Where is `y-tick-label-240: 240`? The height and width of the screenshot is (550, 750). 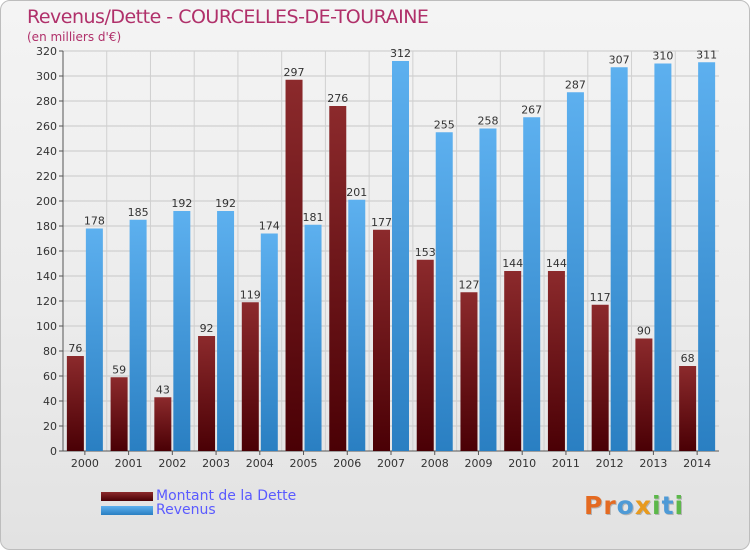 y-tick-label-240: 240 is located at coordinates (46, 151).